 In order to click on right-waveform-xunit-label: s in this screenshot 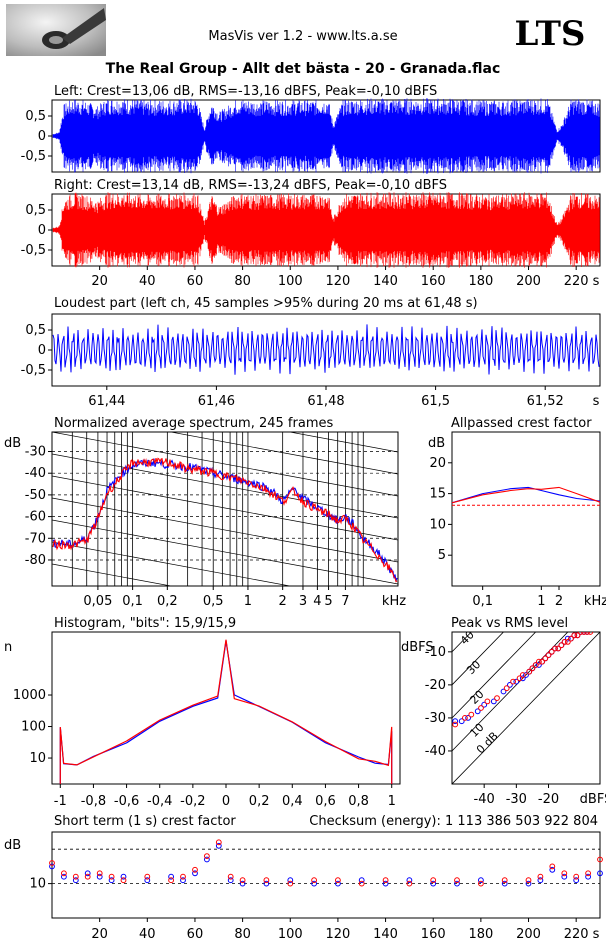, I will do `click(596, 281)`.